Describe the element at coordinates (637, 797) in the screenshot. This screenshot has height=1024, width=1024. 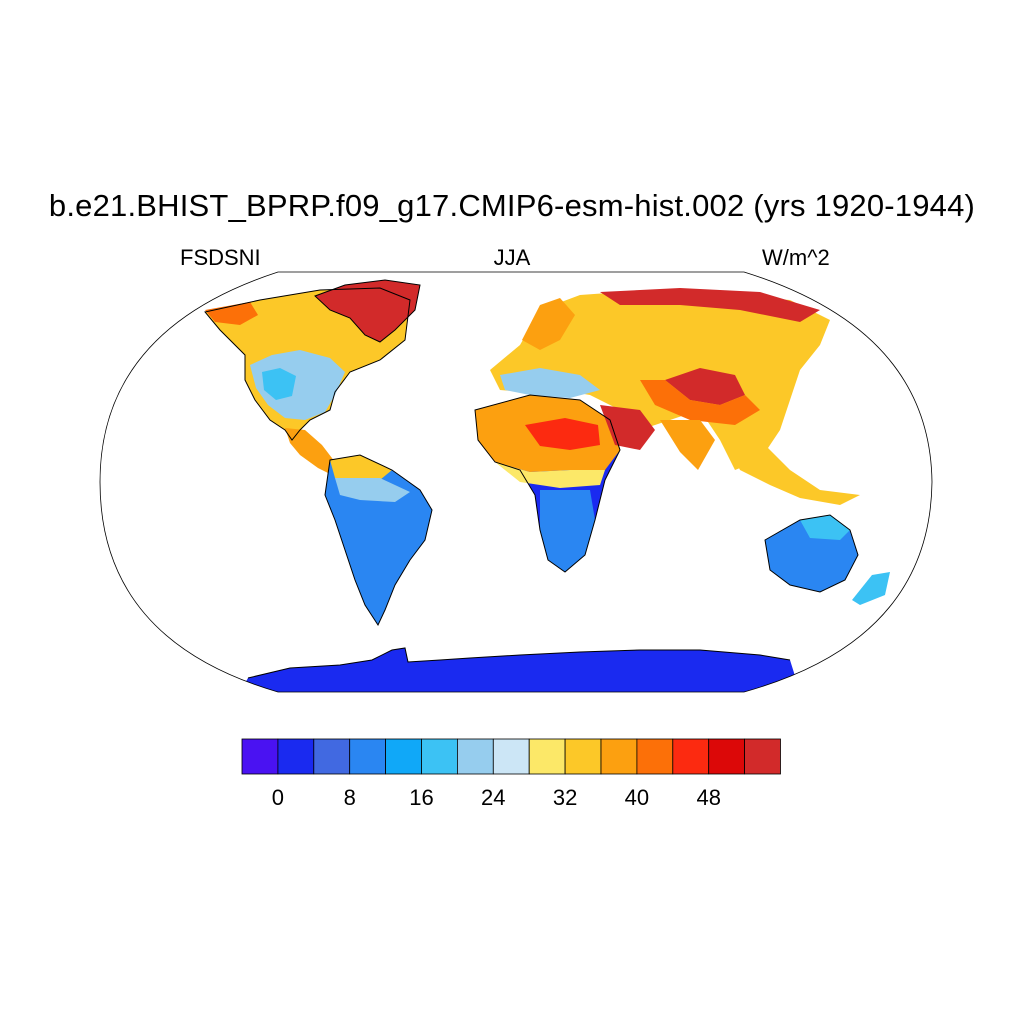
I see `colorbar-tick-label: 40` at that location.